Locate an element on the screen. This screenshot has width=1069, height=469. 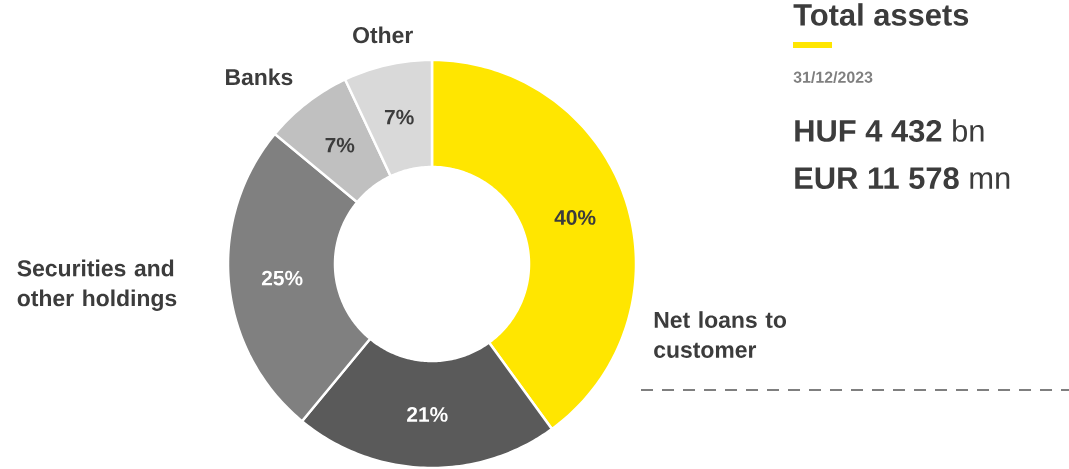
slice-label: Net loans to customer is located at coordinates (720, 334).